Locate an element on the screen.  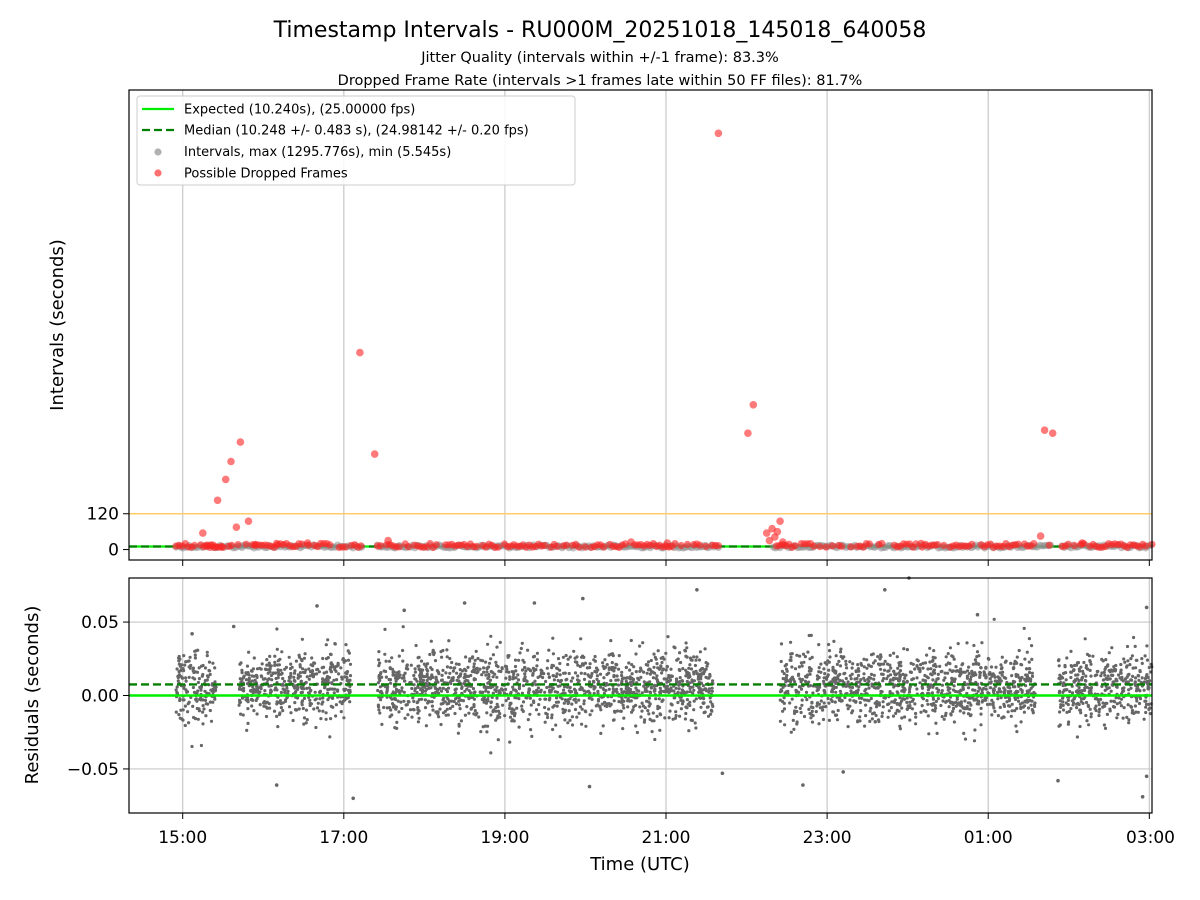
legend-intervals-label: Intervals, max (1295.776s), min (5.545s) is located at coordinates (317, 152).